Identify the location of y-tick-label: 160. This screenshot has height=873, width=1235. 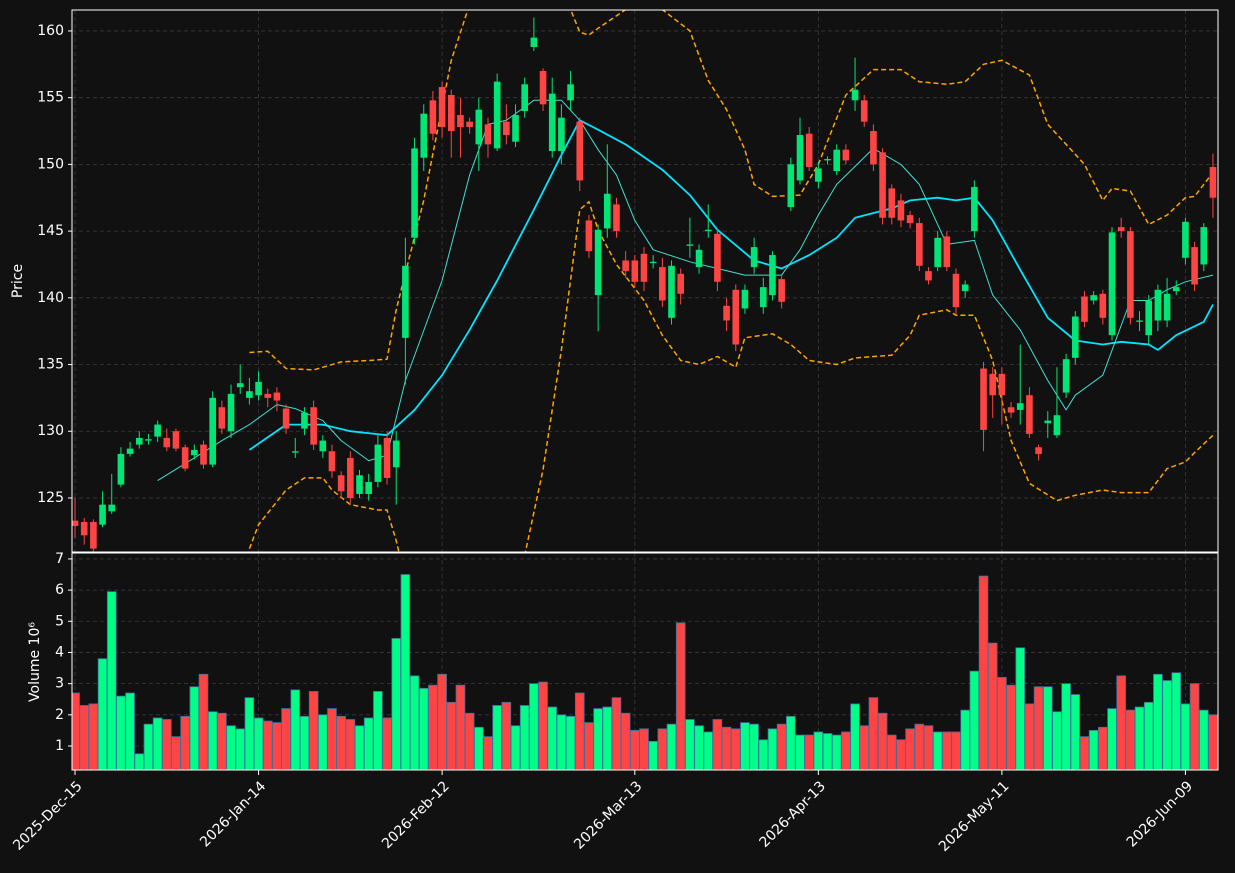
(50, 31).